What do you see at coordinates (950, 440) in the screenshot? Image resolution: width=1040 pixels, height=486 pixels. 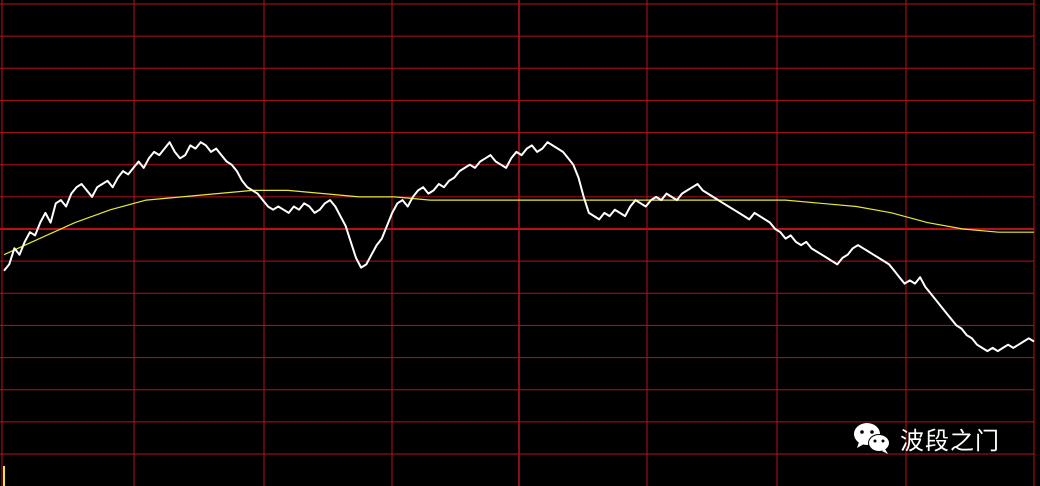 I see `watermark-text: 波段之门` at bounding box center [950, 440].